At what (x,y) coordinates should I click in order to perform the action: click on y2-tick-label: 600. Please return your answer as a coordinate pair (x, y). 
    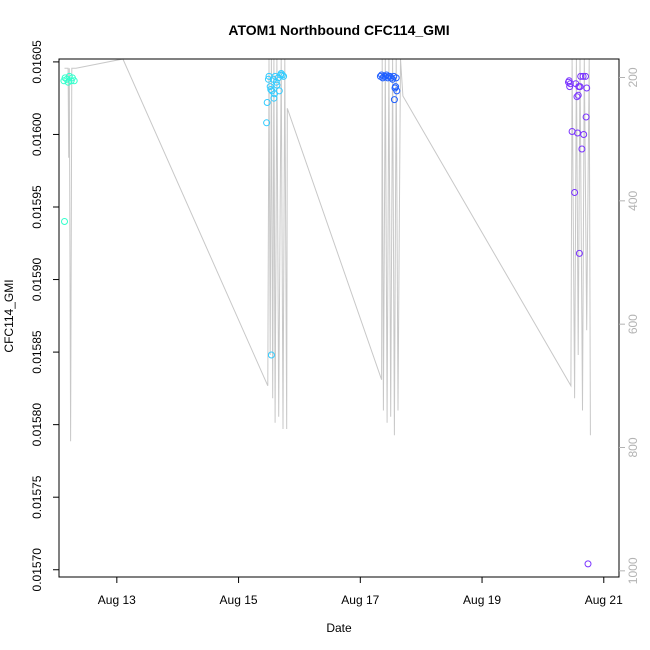
    Looking at the image, I should click on (633, 324).